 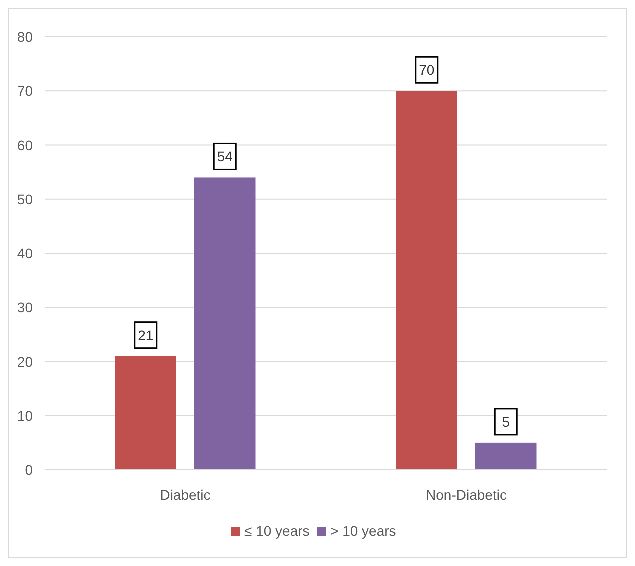 I want to click on y-tick-label: 60, so click(x=25, y=145).